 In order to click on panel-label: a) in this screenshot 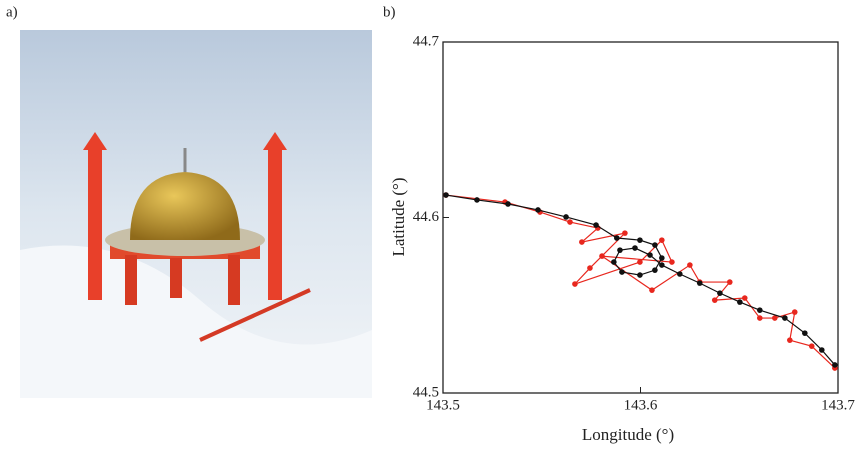, I will do `click(12, 12)`.